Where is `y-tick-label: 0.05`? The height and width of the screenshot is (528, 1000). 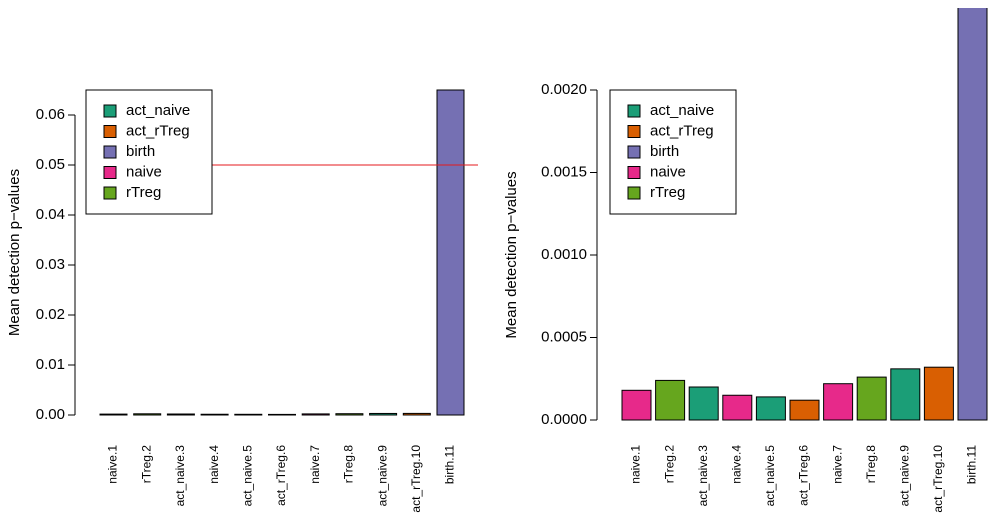
y-tick-label: 0.05 is located at coordinates (50, 164).